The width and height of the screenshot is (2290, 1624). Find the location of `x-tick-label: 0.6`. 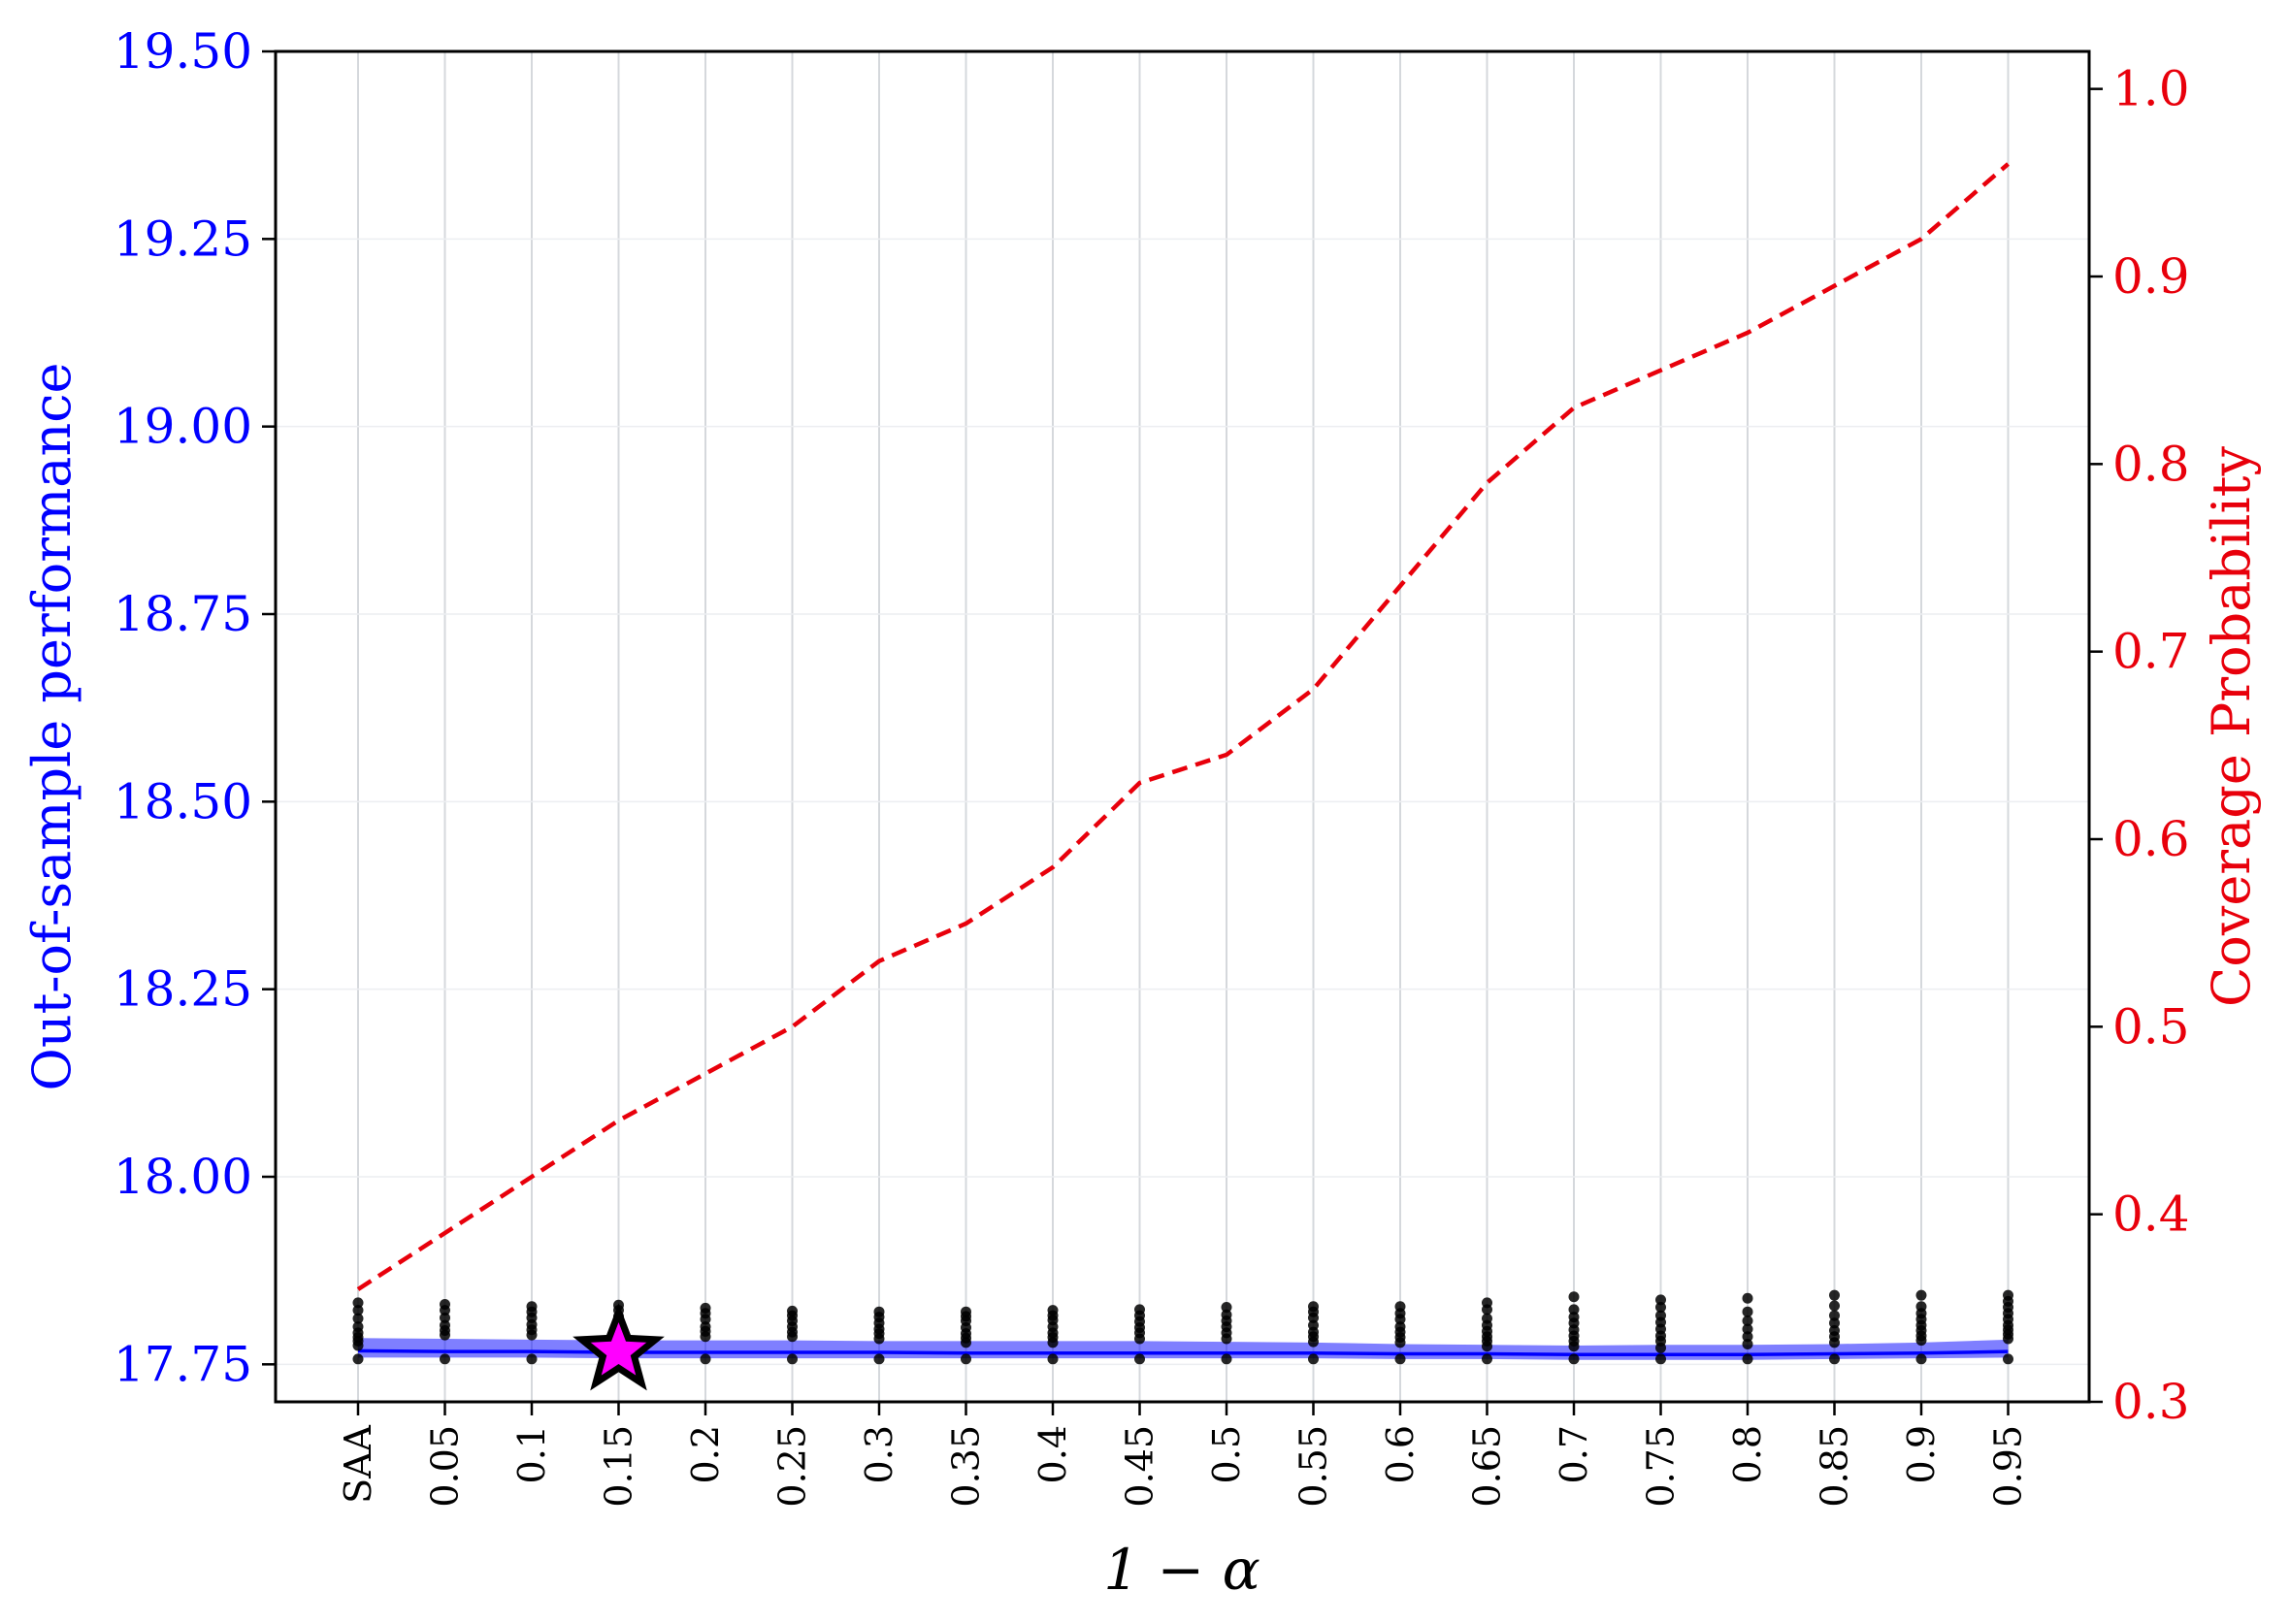

x-tick-label: 0.6 is located at coordinates (1400, 1454).